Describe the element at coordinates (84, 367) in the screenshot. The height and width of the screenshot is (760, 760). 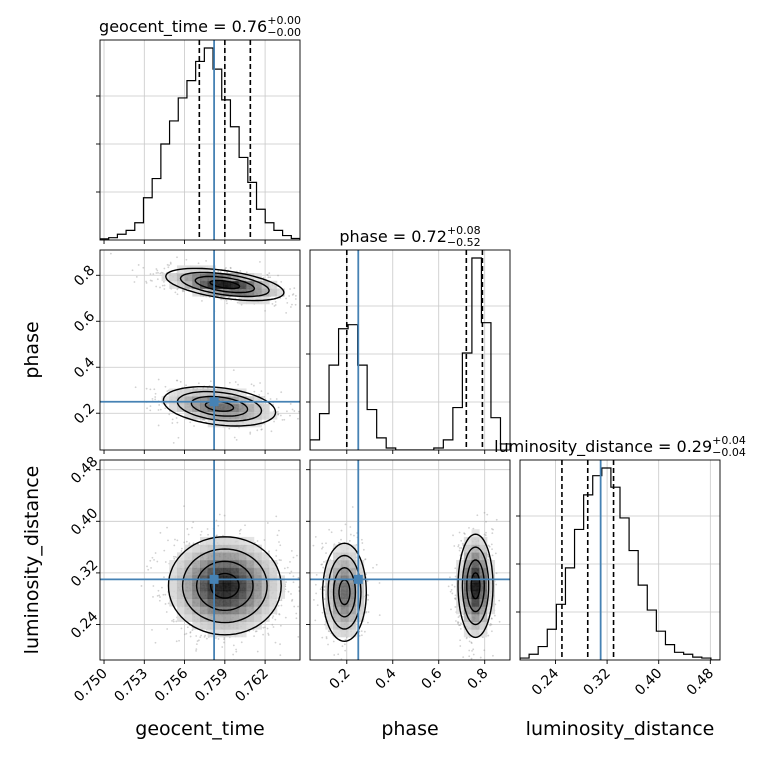
I see `y-tick-label-phase: 0.4` at that location.